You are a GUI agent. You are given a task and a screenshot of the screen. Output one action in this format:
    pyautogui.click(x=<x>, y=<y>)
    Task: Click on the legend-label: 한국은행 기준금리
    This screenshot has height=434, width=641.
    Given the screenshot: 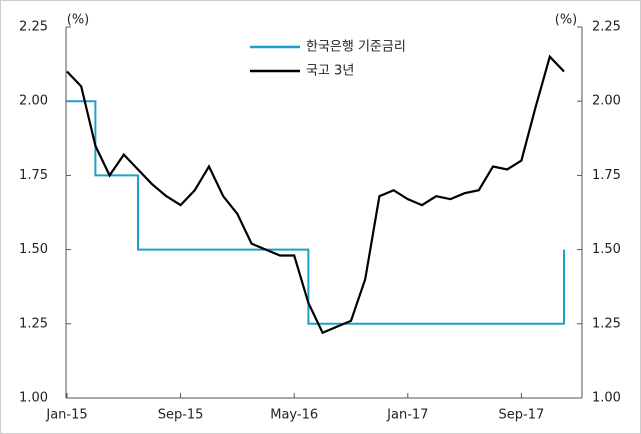 What is the action you would take?
    pyautogui.click(x=356, y=47)
    